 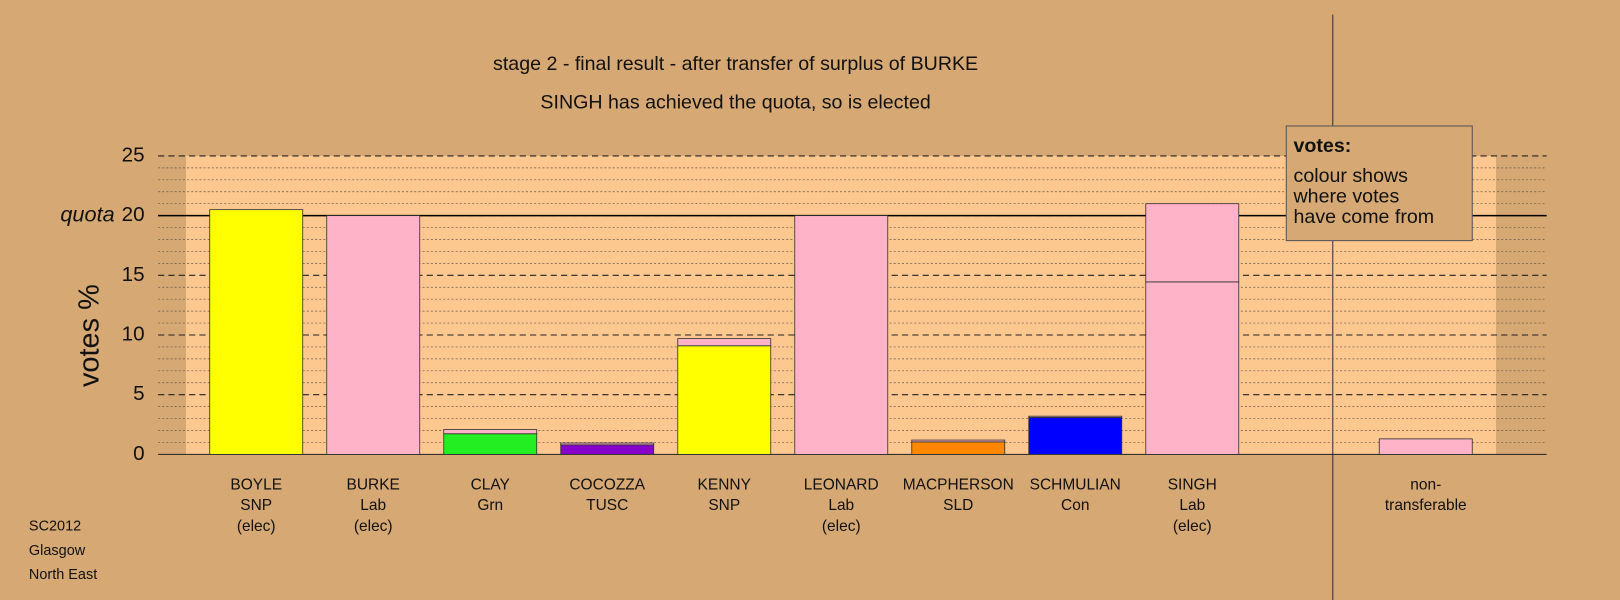 I want to click on y-axis-label: votes %, so click(x=90, y=335).